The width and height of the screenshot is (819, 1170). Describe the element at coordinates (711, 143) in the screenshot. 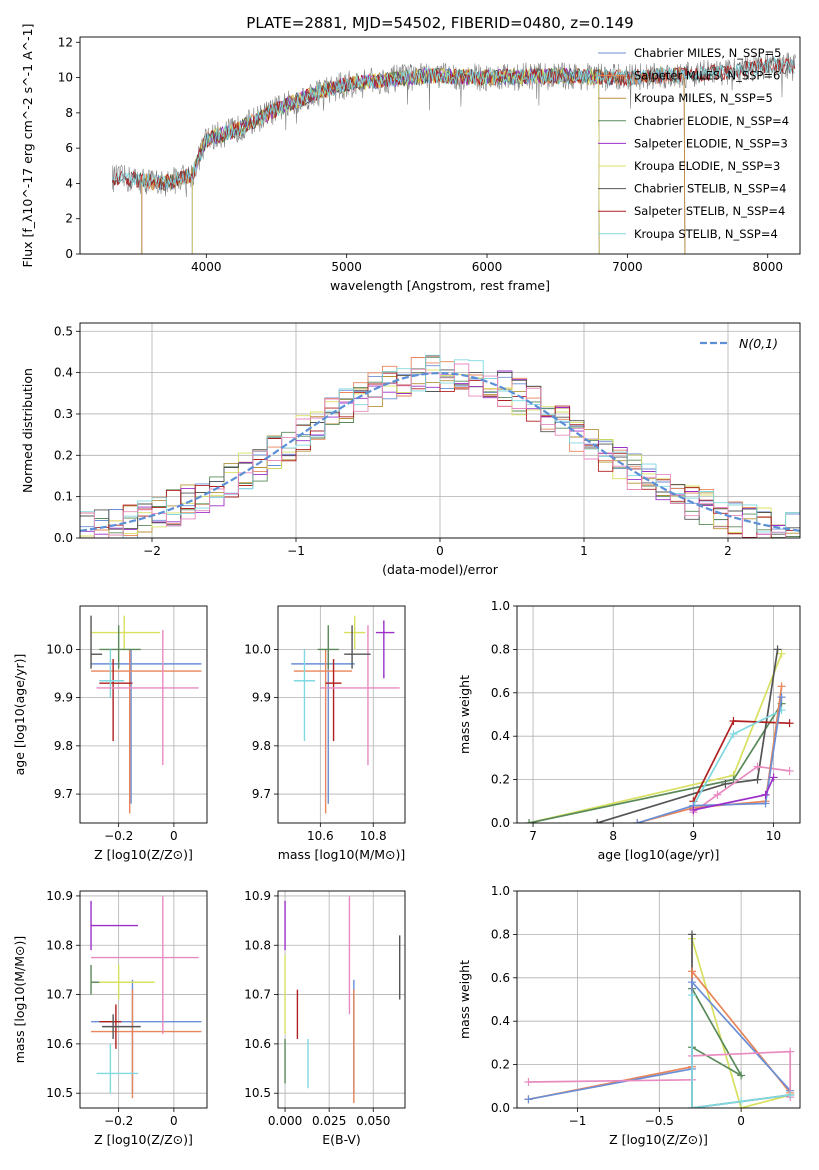

I see `legend-label-salpeter_elodie: Salpeter ELODIE, N_SSP=3` at that location.